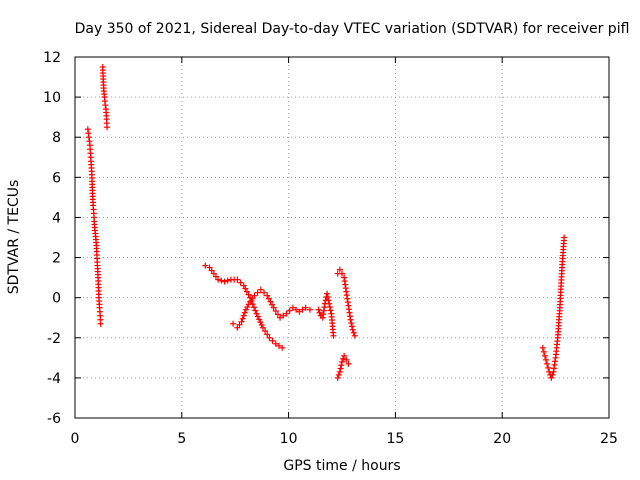 The height and width of the screenshot is (480, 640). Describe the element at coordinates (14, 237) in the screenshot. I see `y-axis-label: SDTVAR / TECUs` at that location.